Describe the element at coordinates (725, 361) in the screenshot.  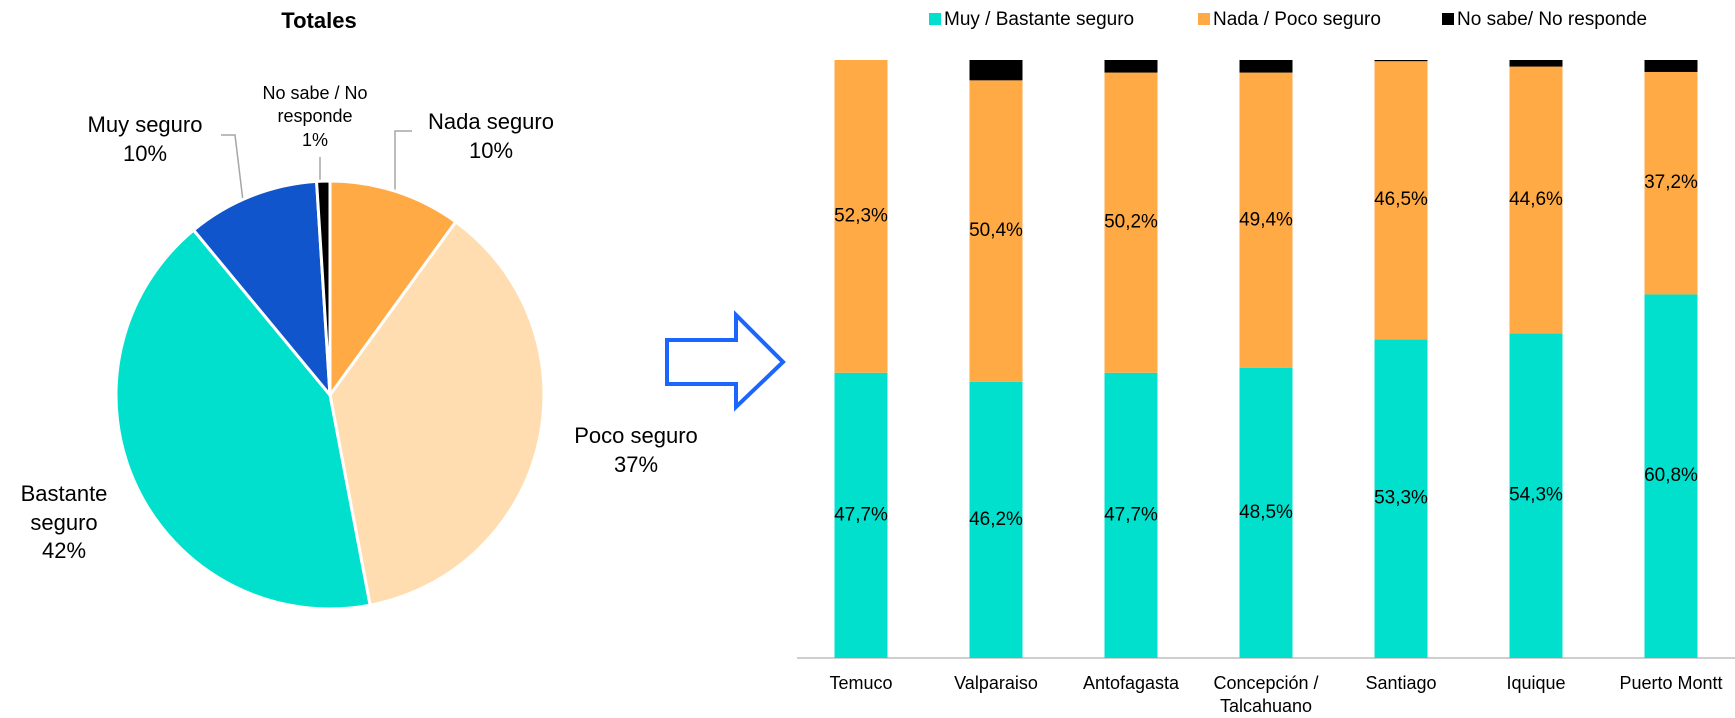
I see `arrow` at that location.